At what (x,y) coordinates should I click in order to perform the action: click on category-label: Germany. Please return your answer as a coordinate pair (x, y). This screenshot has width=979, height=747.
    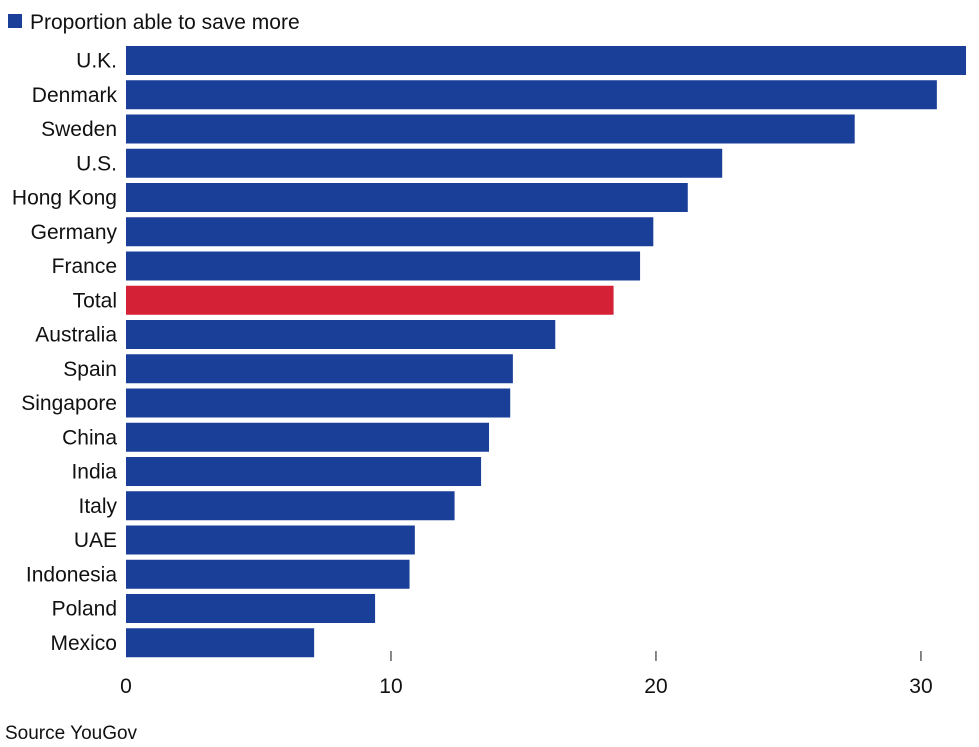
    Looking at the image, I should click on (74, 232).